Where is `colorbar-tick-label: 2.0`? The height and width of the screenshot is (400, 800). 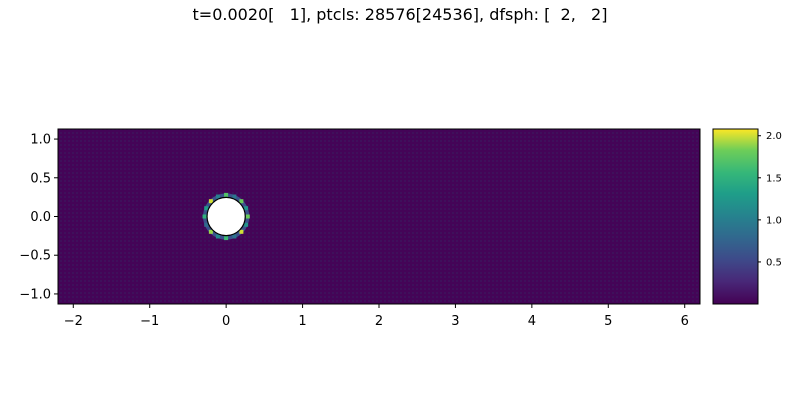
colorbar-tick-label: 2.0 is located at coordinates (774, 136).